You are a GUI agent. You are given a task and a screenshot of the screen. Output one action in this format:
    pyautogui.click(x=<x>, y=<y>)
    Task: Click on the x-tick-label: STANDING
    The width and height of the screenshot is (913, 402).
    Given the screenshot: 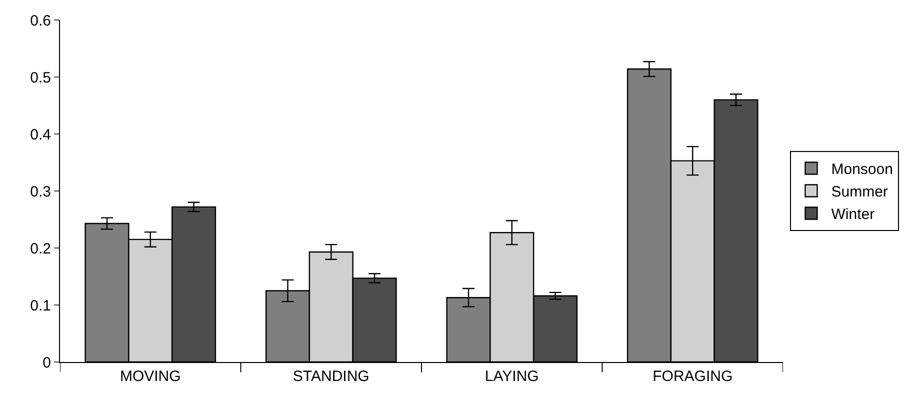 What is the action you would take?
    pyautogui.click(x=331, y=376)
    